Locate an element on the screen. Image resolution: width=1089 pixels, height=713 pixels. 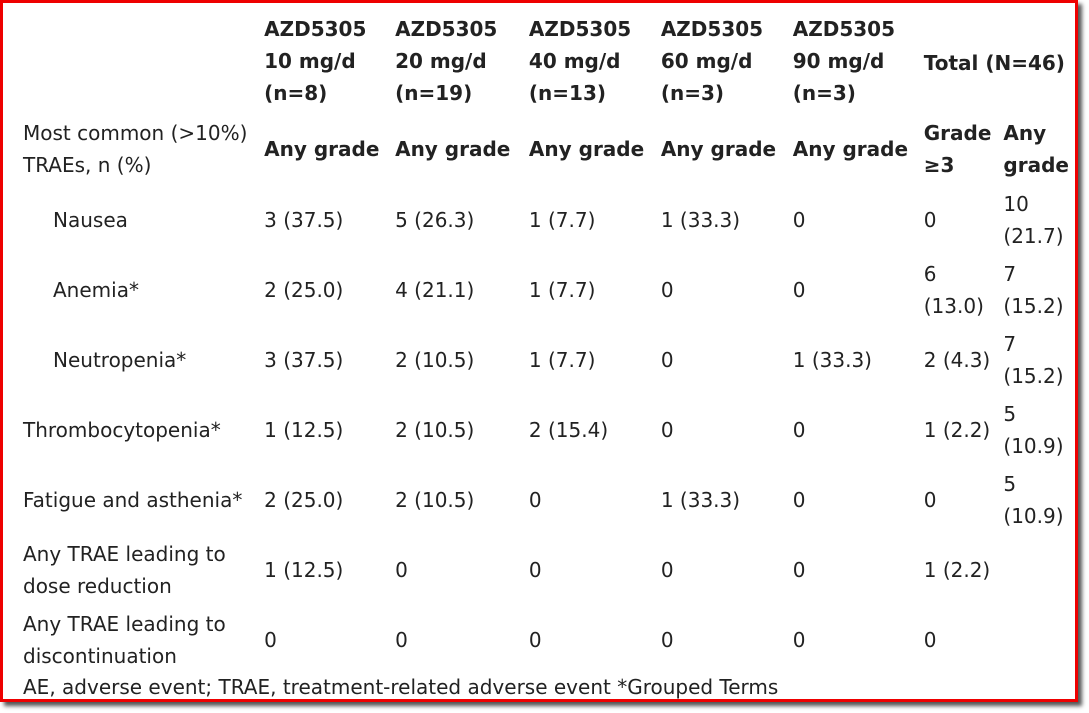
row-label: Fatigue and asthenia* is located at coordinates (133, 500).